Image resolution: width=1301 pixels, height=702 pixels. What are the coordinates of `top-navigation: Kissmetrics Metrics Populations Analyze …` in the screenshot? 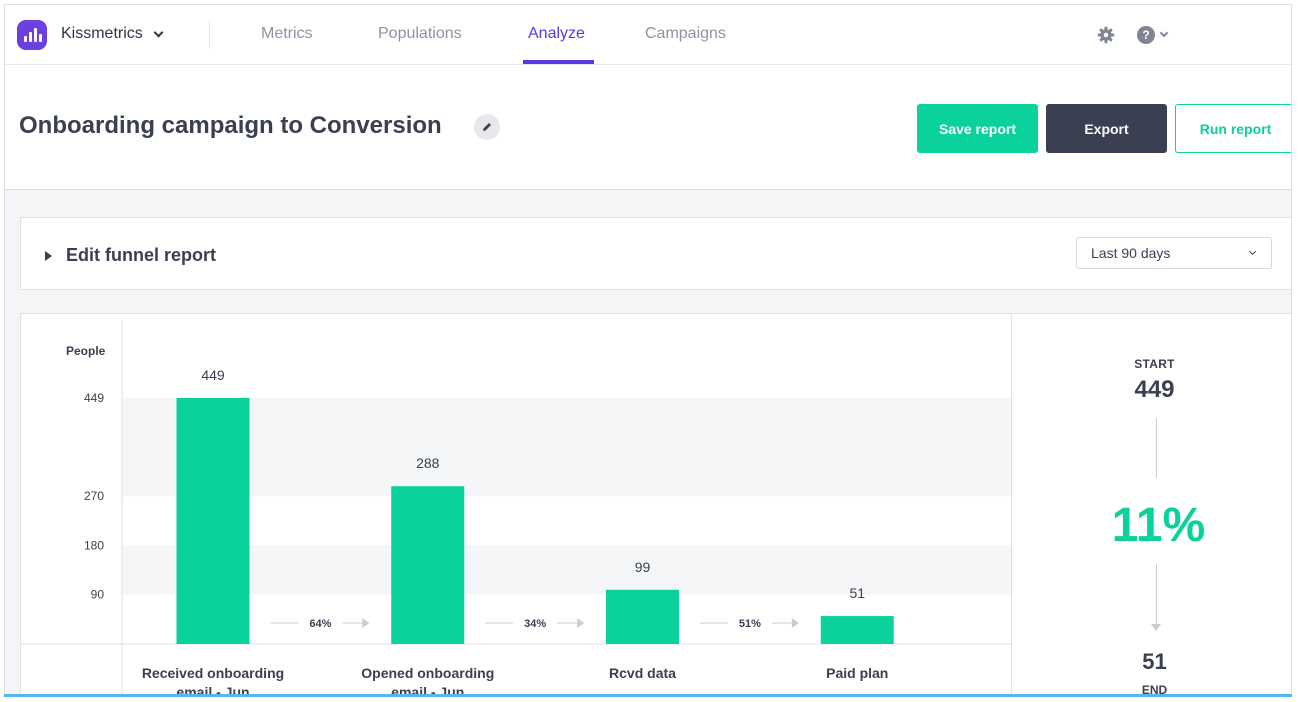 It's located at (648, 35).